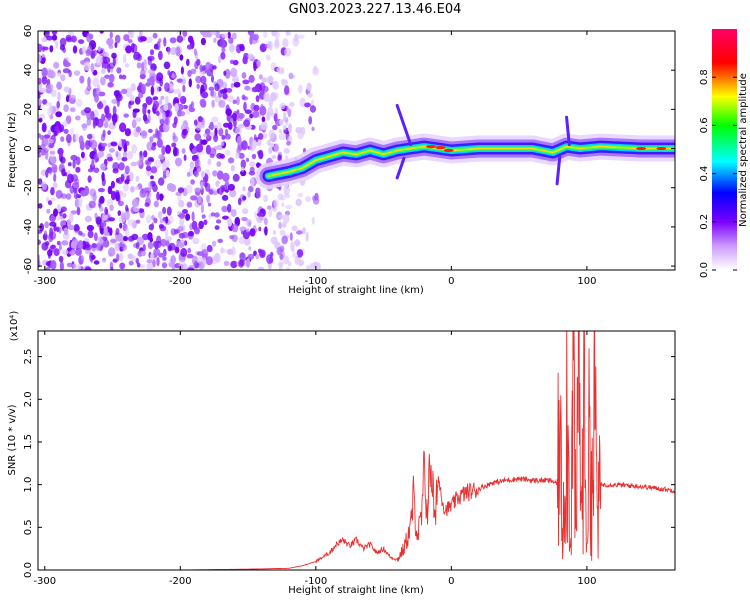  Describe the element at coordinates (28, 227) in the screenshot. I see `top-y-tick-label: -40` at that location.